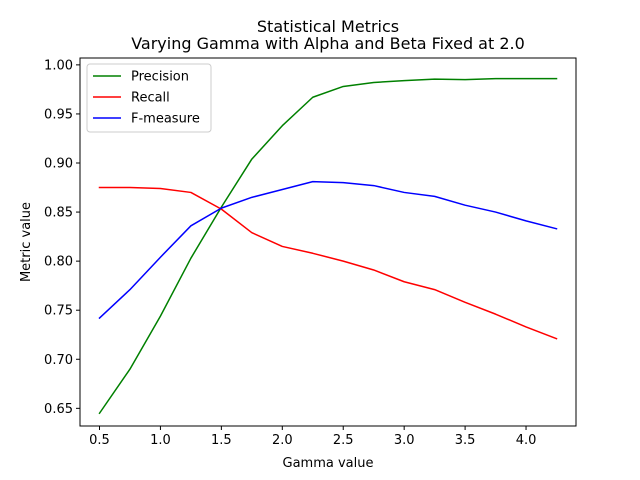 The image size is (640, 480). I want to click on y-tick-label: 0.75, so click(58, 311).